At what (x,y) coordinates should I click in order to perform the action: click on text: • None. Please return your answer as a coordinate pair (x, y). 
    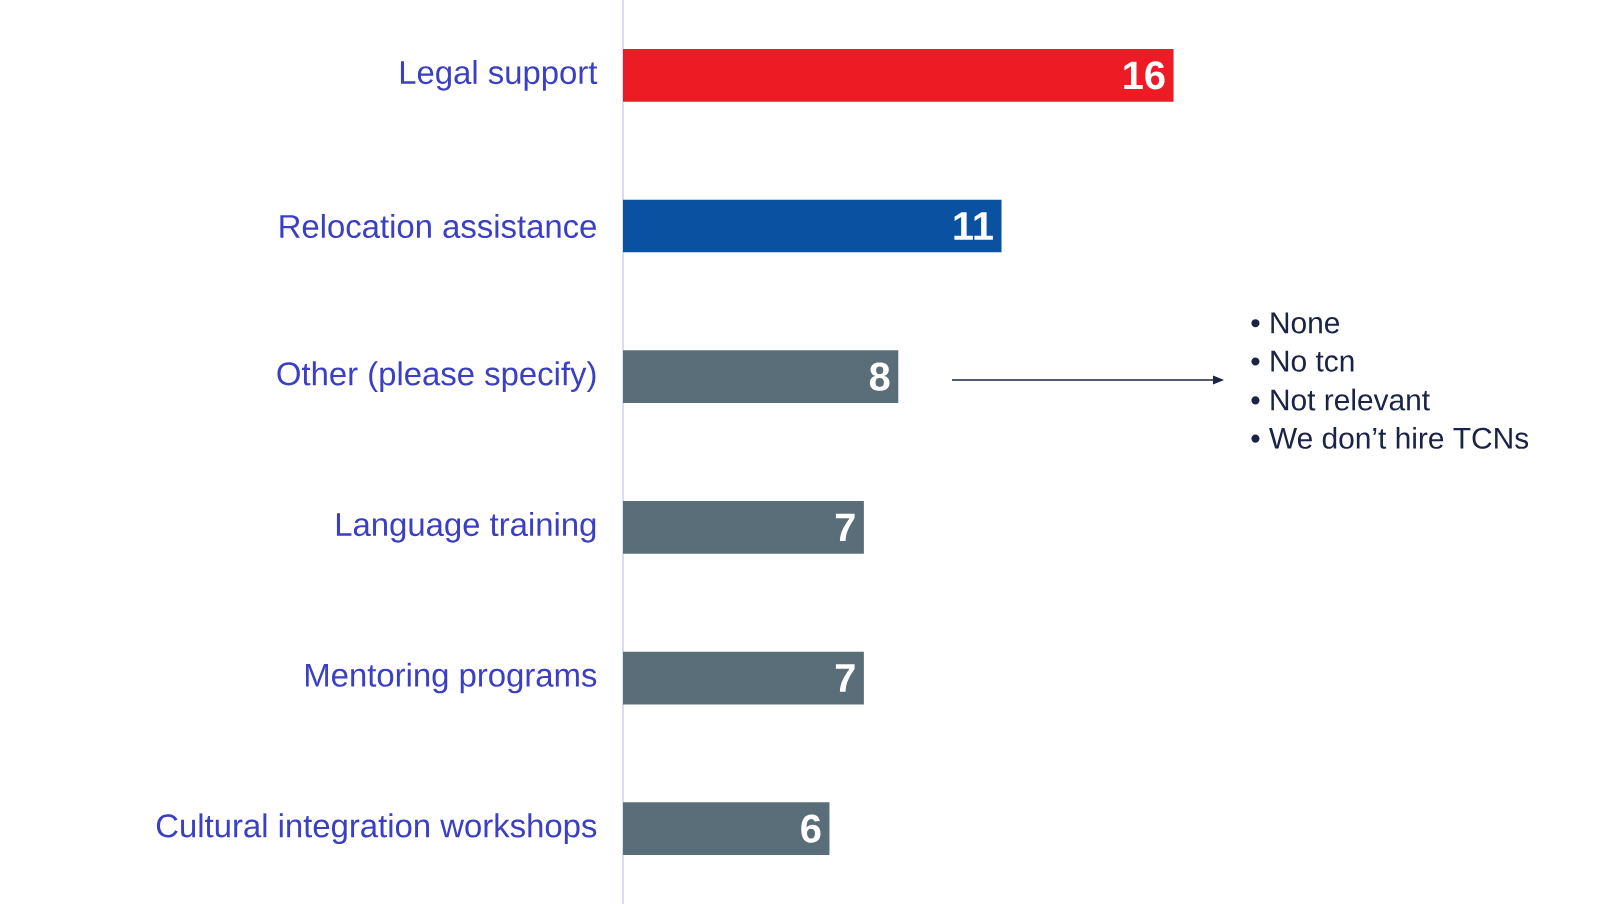
    Looking at the image, I should click on (1295, 323).